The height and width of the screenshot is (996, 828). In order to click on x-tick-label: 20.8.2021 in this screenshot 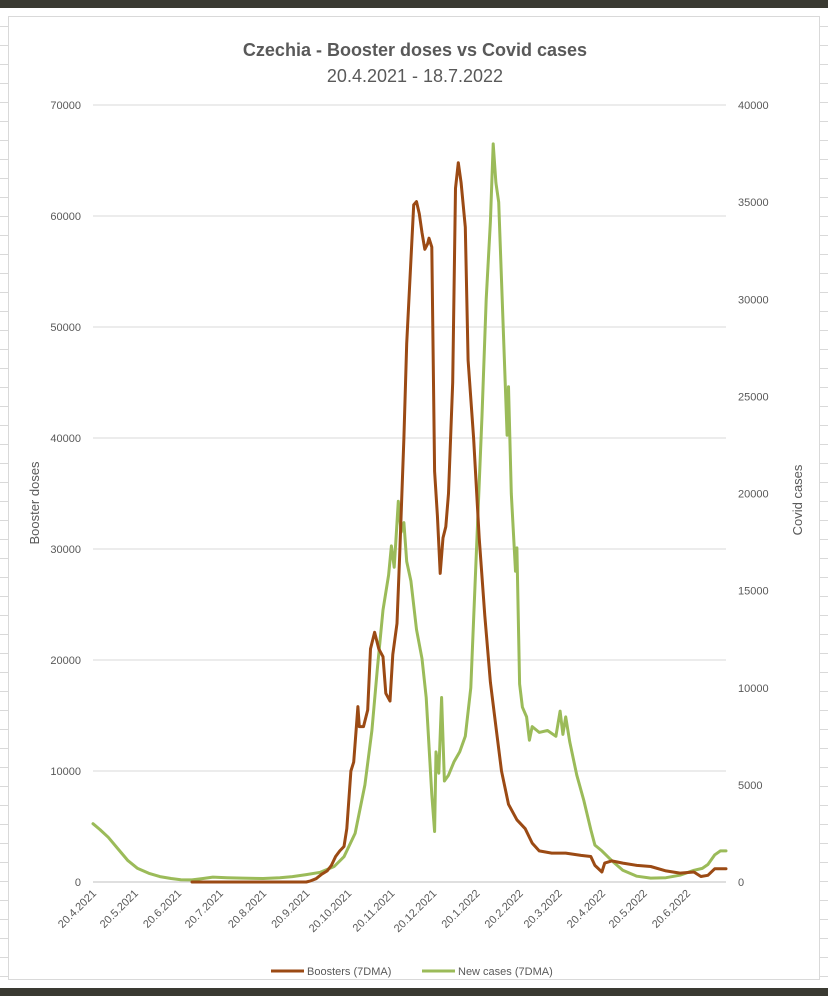, I will do `click(247, 909)`.